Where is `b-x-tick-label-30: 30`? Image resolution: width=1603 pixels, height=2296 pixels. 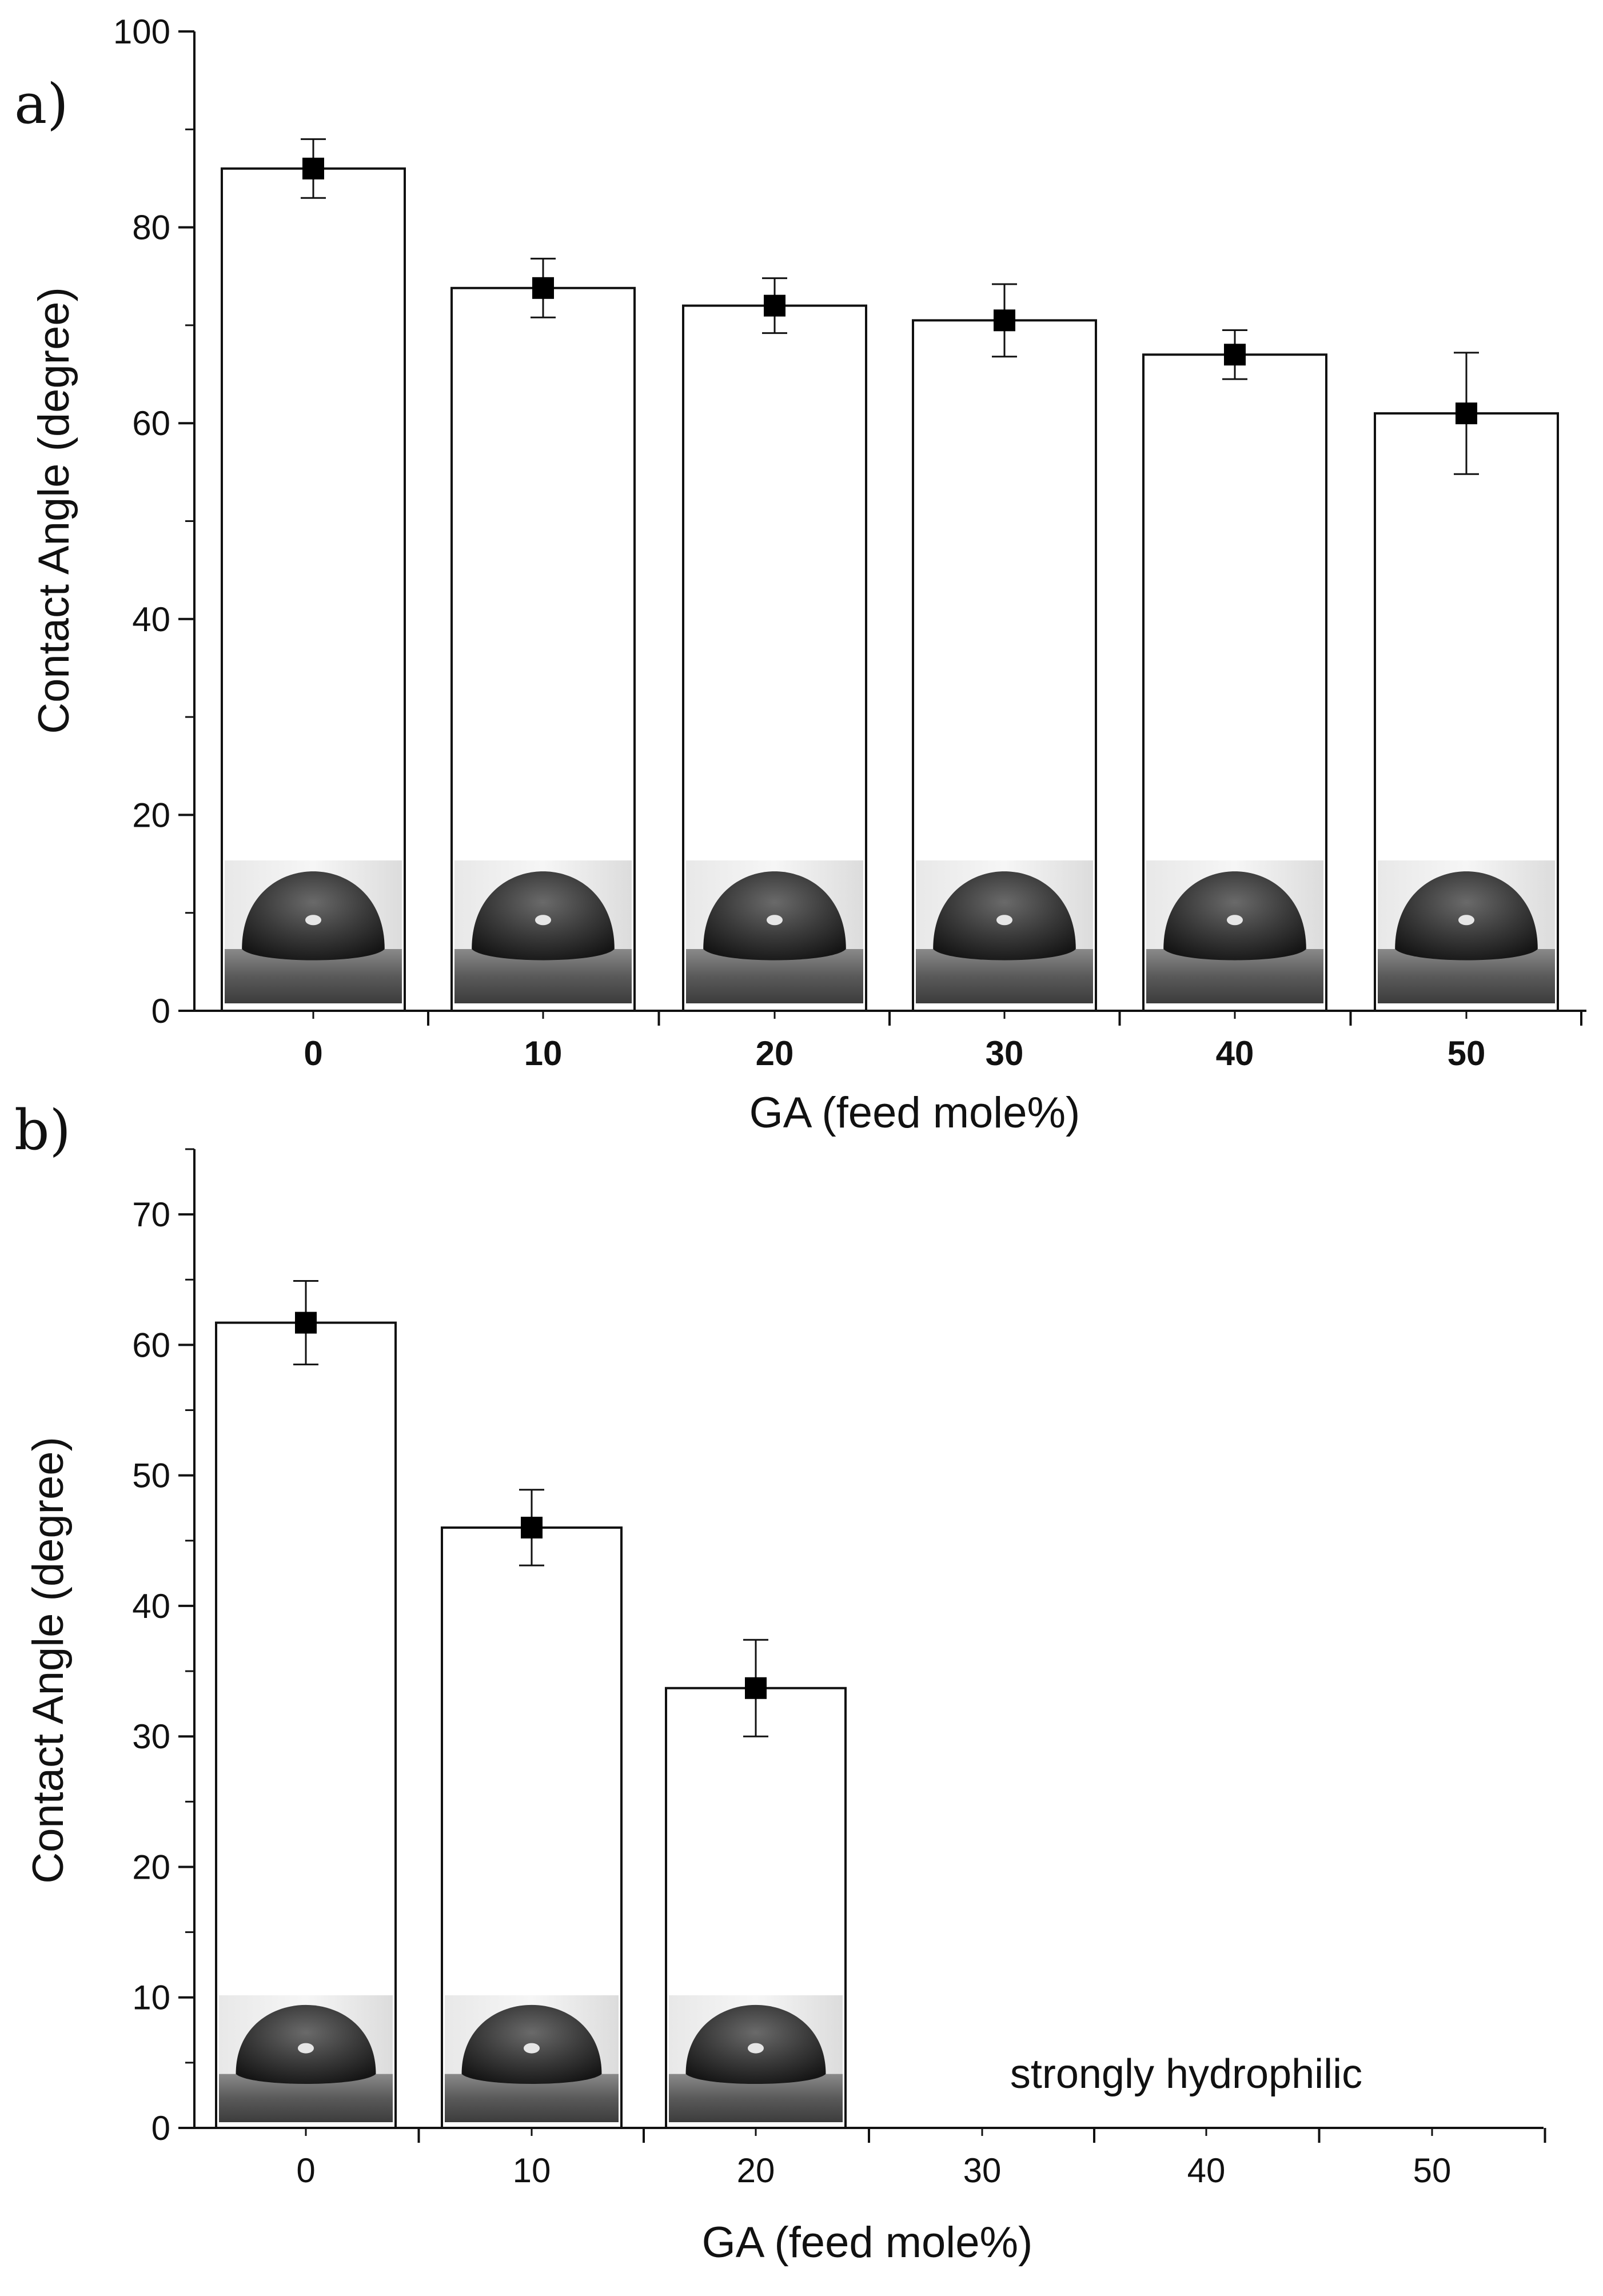
b-x-tick-label-30: 30 is located at coordinates (982, 2171).